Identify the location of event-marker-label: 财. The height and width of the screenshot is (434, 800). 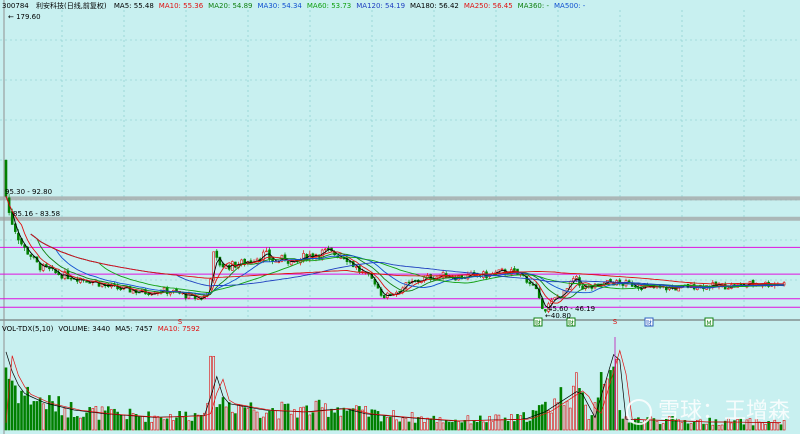
(538, 323).